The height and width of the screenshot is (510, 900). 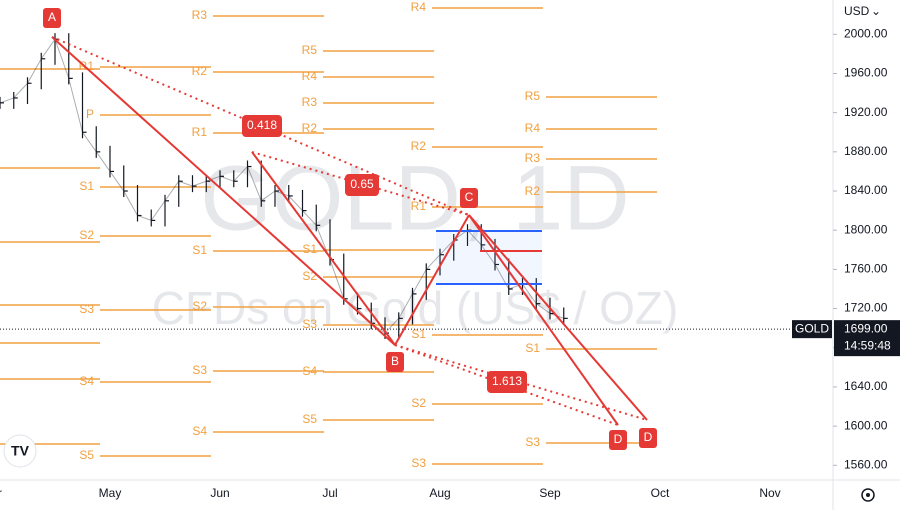 What do you see at coordinates (550, 493) in the screenshot?
I see `x-tick-label: Sep` at bounding box center [550, 493].